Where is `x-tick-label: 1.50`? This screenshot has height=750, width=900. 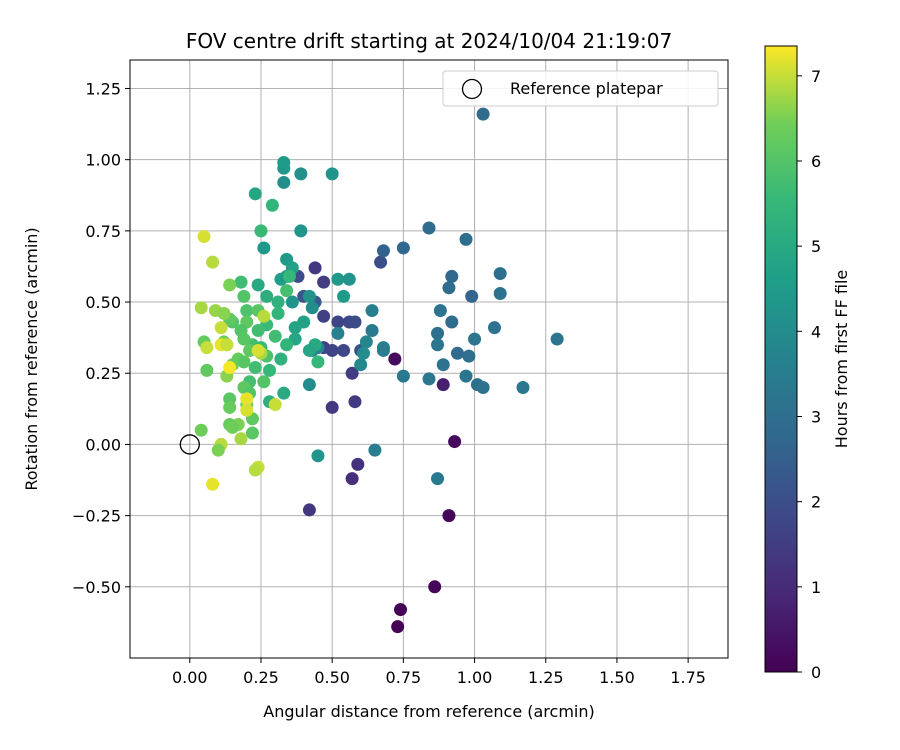
x-tick-label: 1.50 is located at coordinates (617, 677).